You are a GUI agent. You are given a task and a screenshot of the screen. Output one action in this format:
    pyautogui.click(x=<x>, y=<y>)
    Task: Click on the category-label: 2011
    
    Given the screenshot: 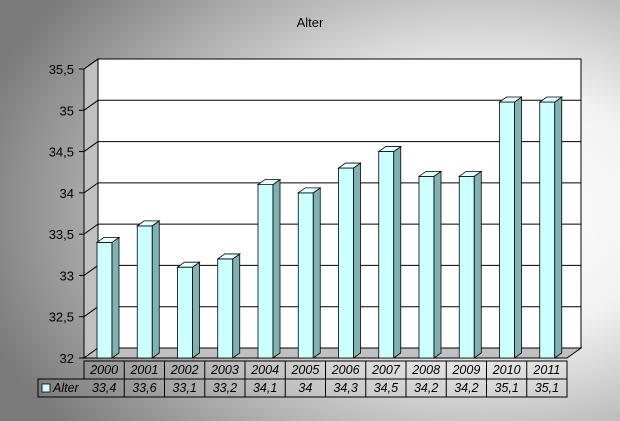 What is the action you would take?
    pyautogui.click(x=546, y=370)
    